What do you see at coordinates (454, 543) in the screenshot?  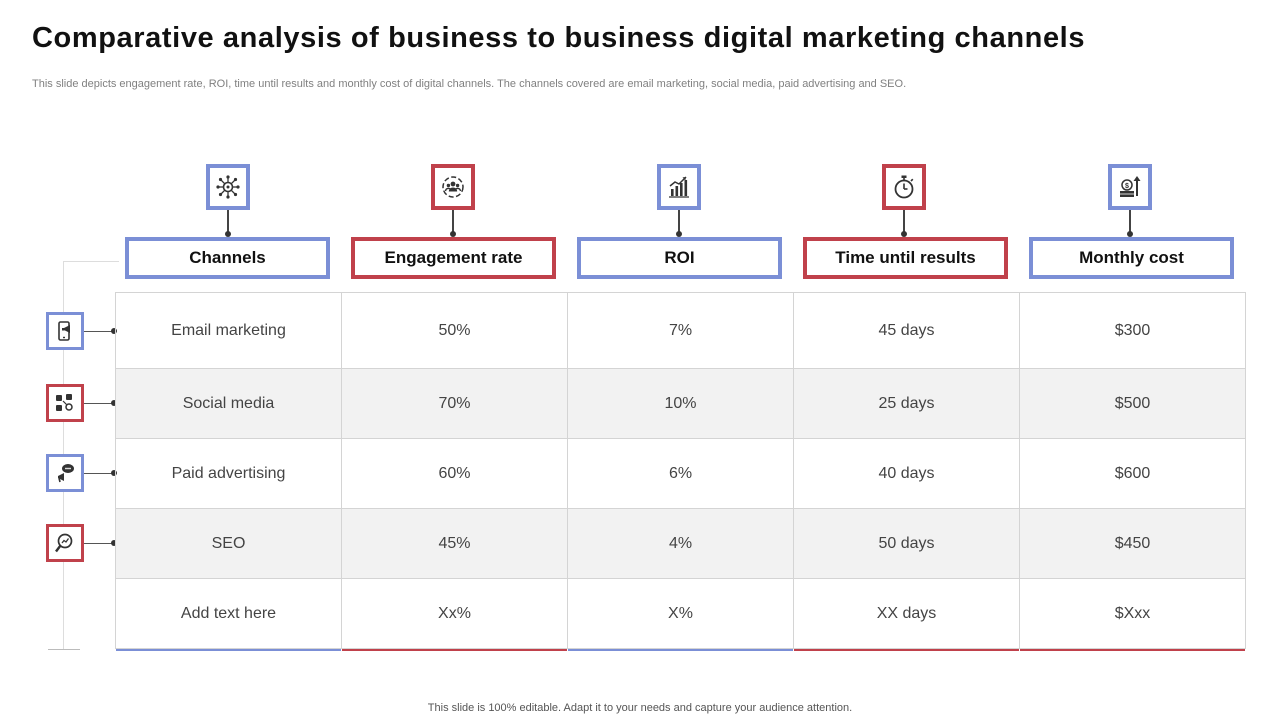 I see `engagement-rate-cell: 45%` at bounding box center [454, 543].